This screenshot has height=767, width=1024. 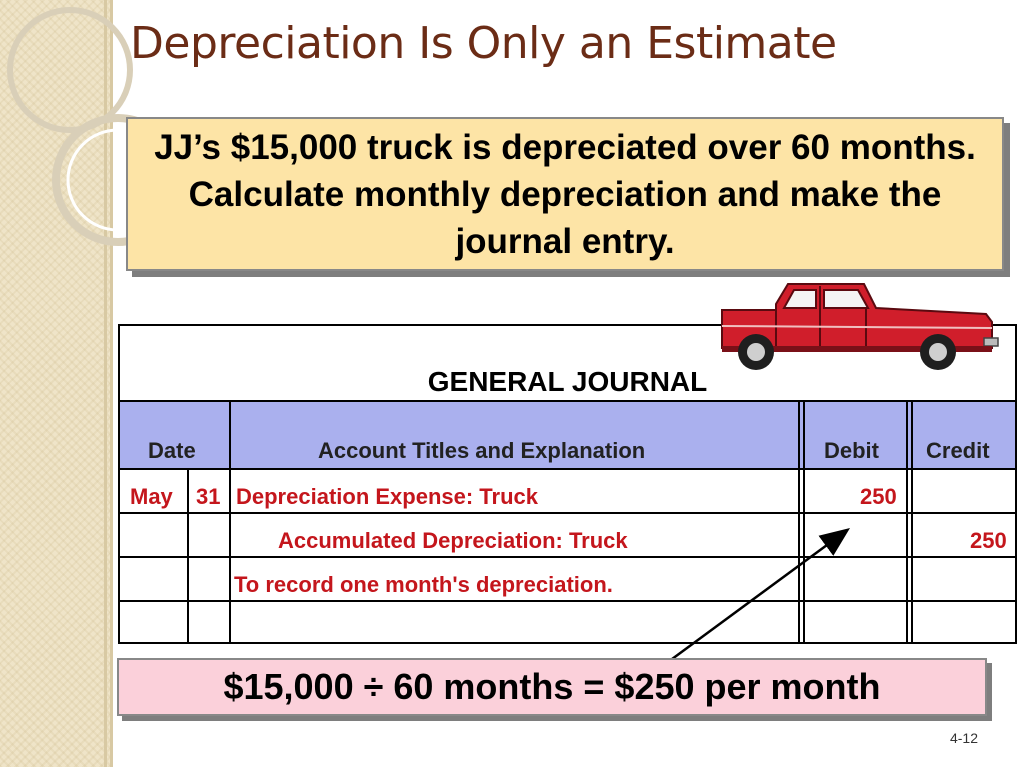 I want to click on slide-title: Depreciation Is Only an Estimate, so click(x=483, y=43).